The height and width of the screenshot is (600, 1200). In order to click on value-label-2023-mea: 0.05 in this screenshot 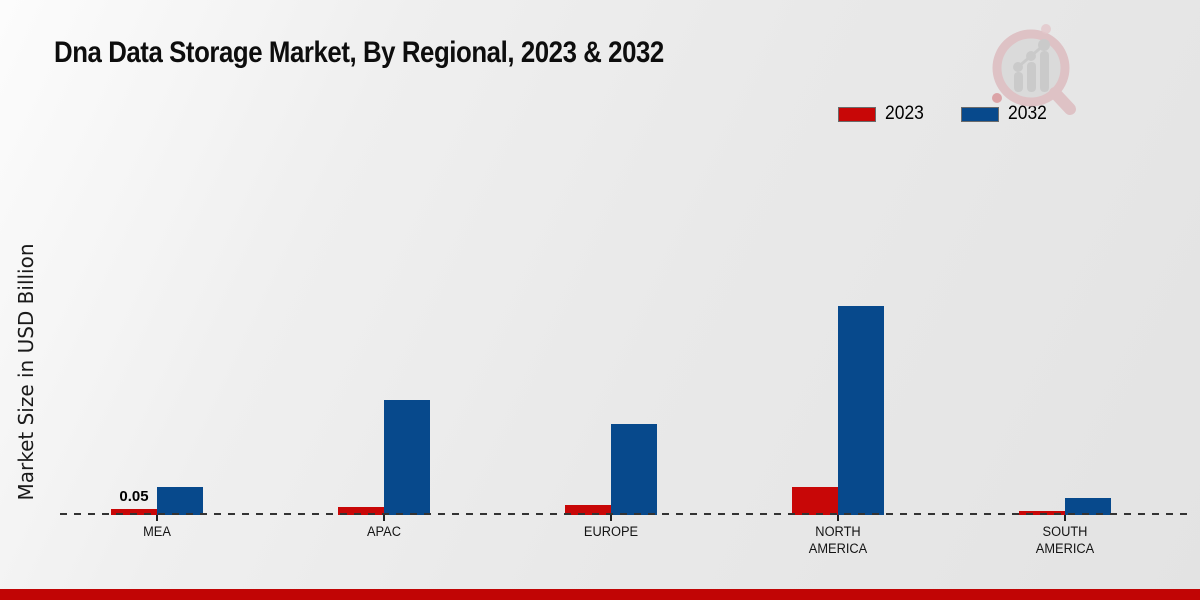, I will do `click(134, 496)`.